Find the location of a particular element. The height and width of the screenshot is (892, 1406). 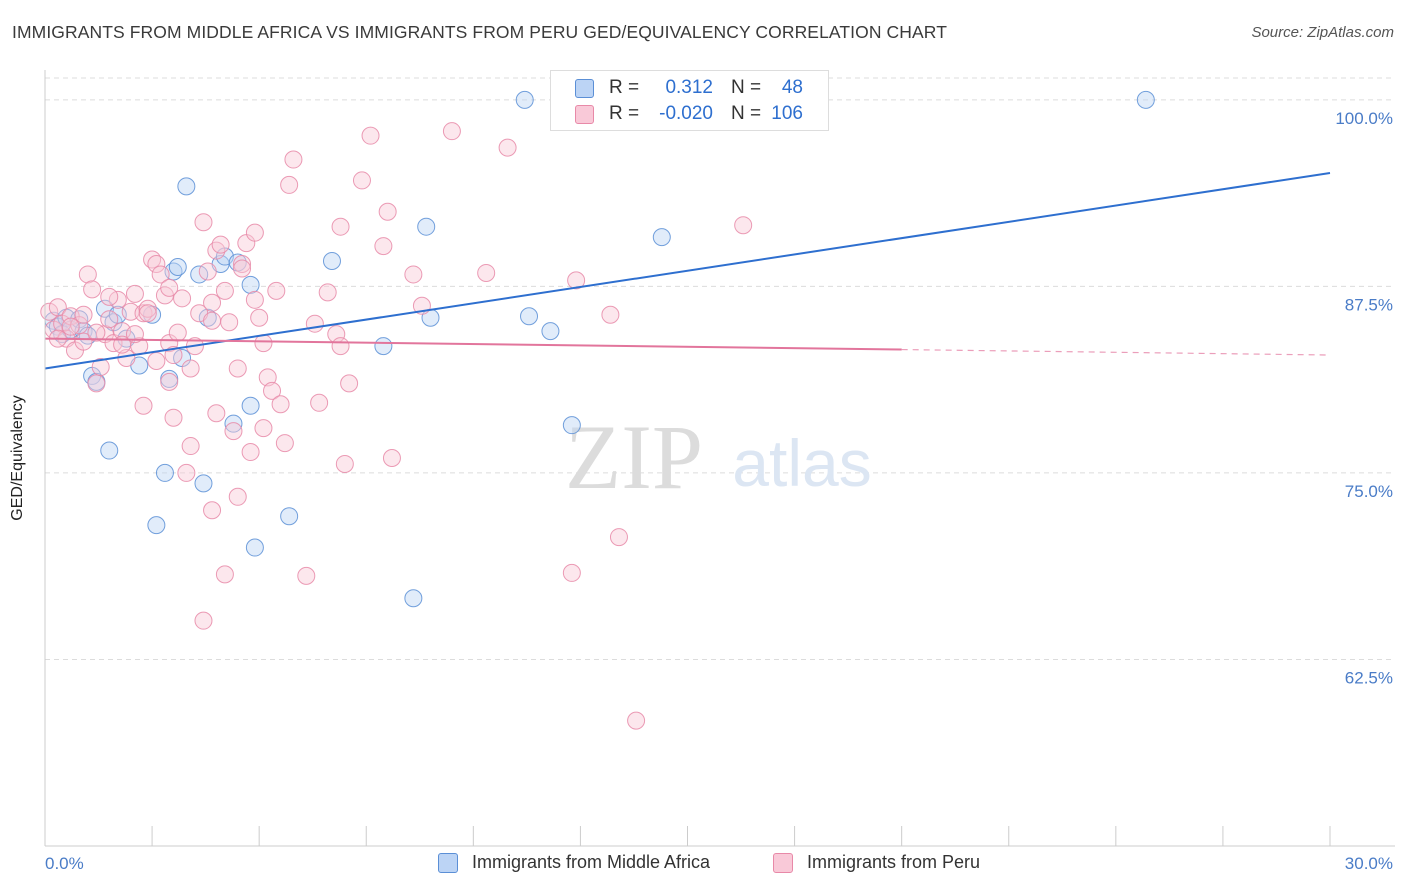

legend-n-value-blue: 48 is located at coordinates (792, 87).